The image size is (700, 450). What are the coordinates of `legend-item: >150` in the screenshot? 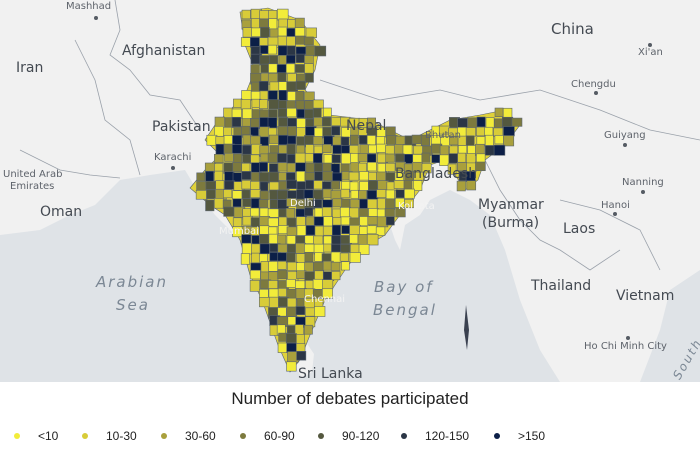 It's located at (519, 436).